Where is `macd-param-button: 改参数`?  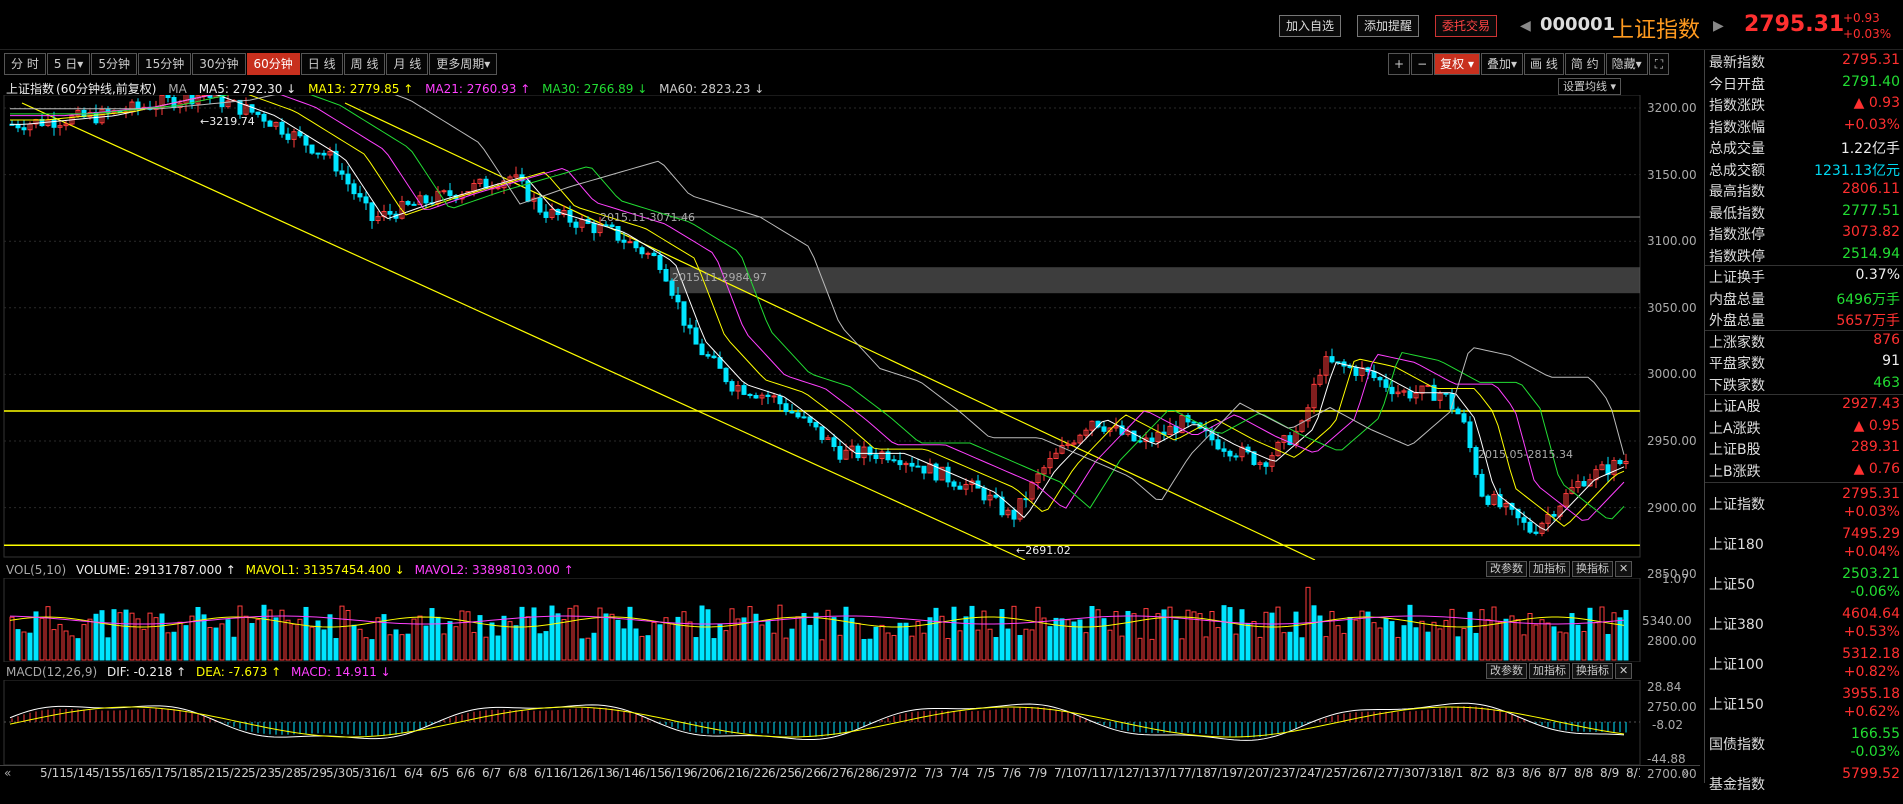
macd-param-button: 改参数 is located at coordinates (1506, 671).